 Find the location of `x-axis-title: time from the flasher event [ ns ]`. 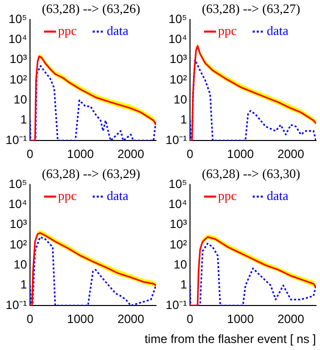

x-axis-title: time from the flasher event [ ns ] is located at coordinates (230, 339).